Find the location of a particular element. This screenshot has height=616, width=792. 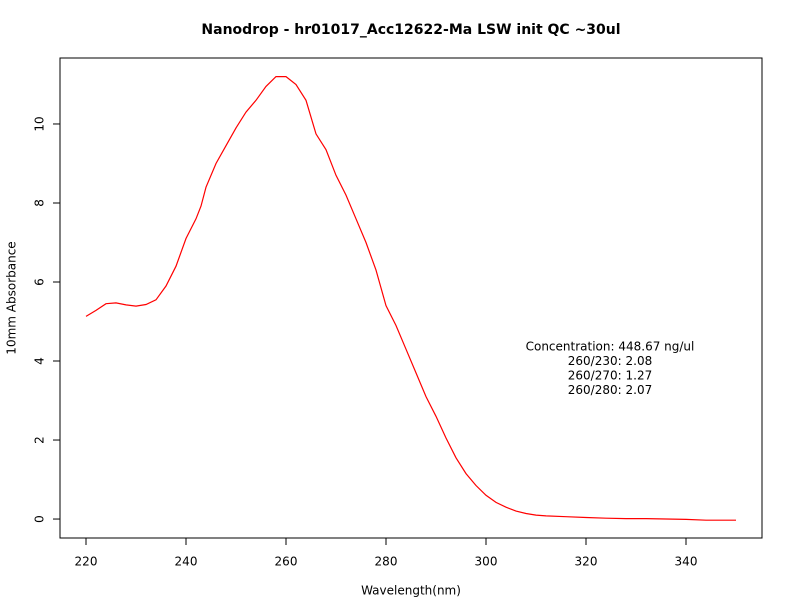

x-tick-label: 340 is located at coordinates (686, 562).